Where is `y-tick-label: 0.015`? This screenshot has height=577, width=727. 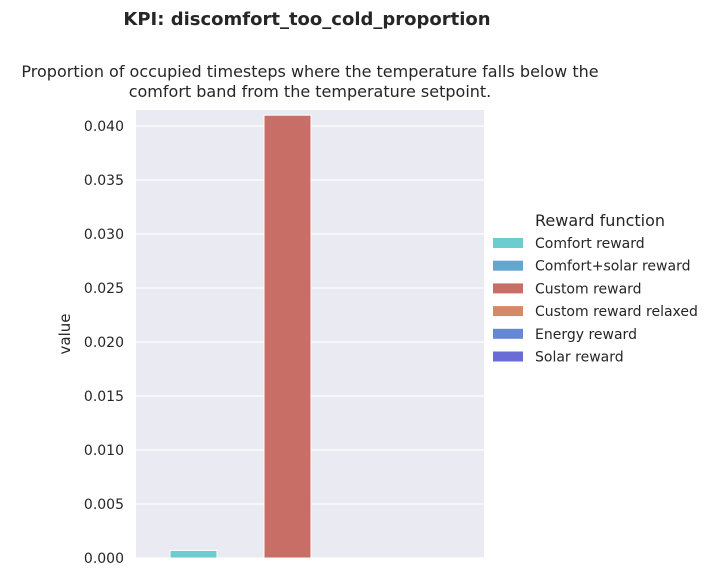 y-tick-label: 0.015 is located at coordinates (104, 397).